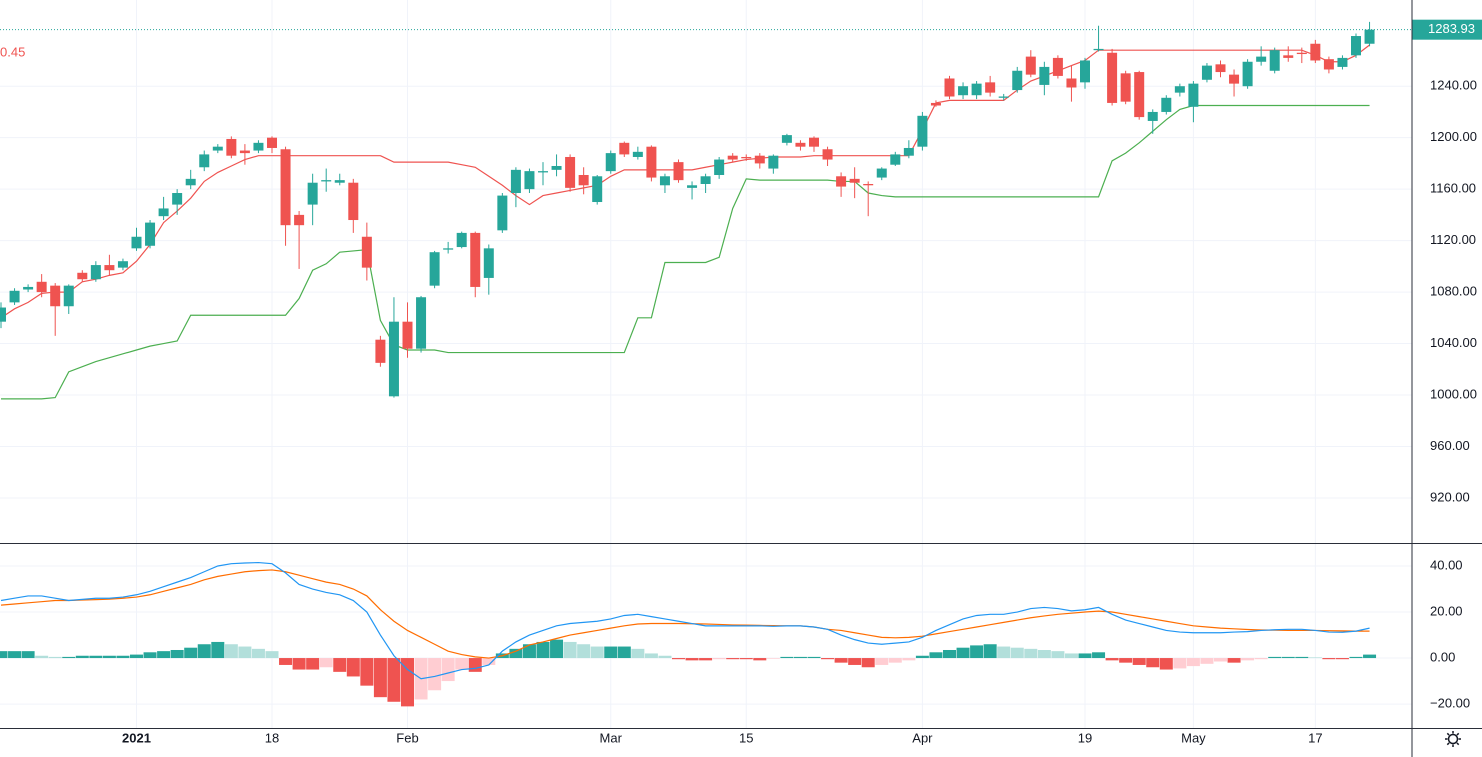  Describe the element at coordinates (1453, 85) in the screenshot. I see `y-tick-label: 1240.00` at that location.